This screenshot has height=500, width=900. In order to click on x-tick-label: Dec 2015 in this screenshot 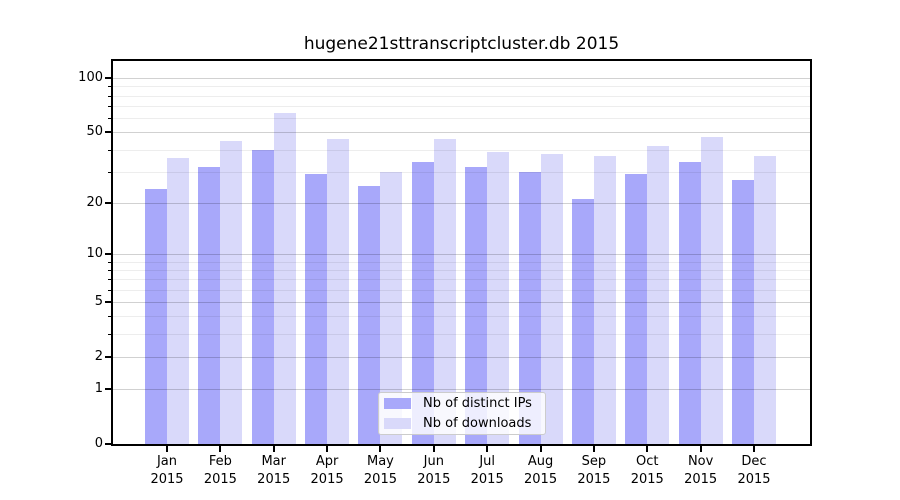, I will do `click(754, 471)`.